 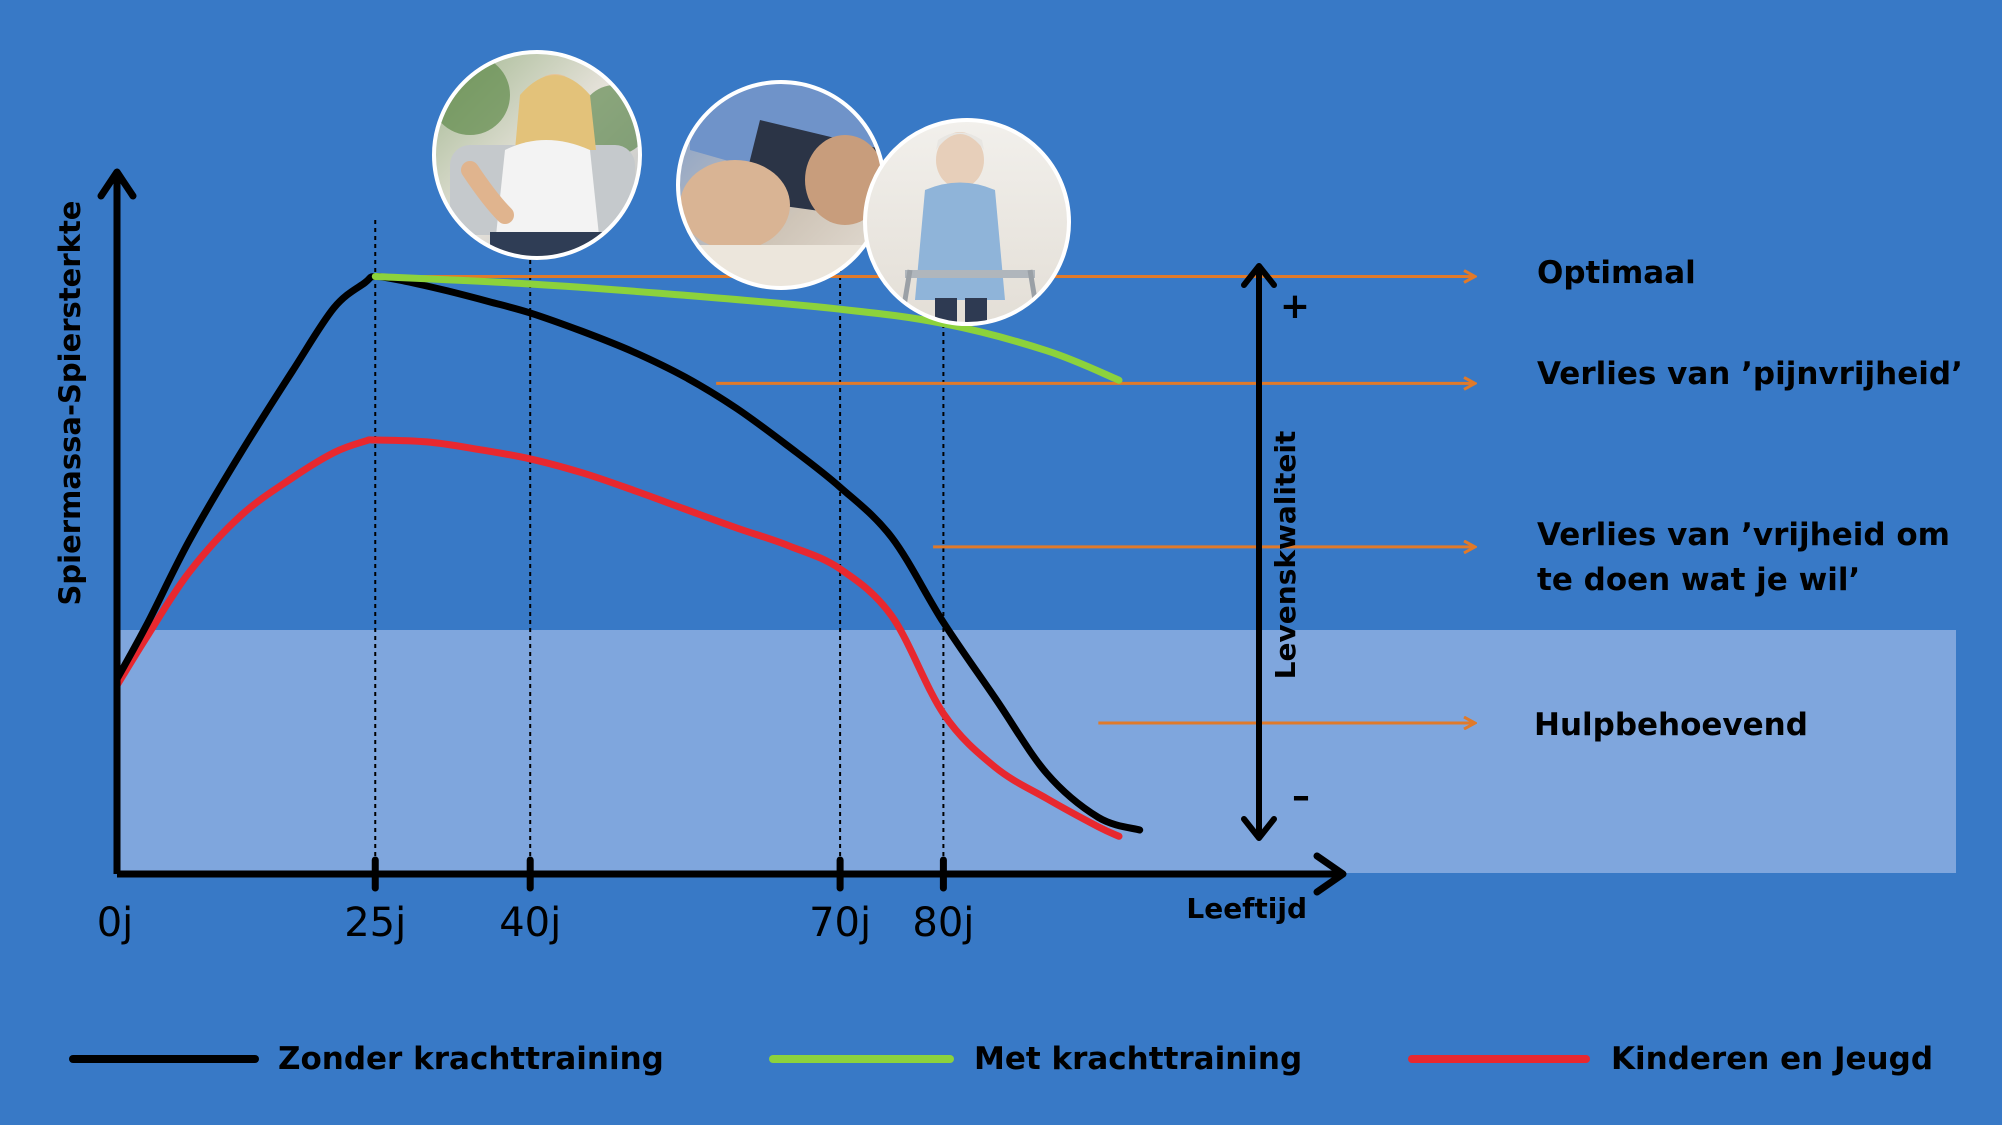 What do you see at coordinates (781, 185) in the screenshot?
I see `photo-knee-pain` at bounding box center [781, 185].